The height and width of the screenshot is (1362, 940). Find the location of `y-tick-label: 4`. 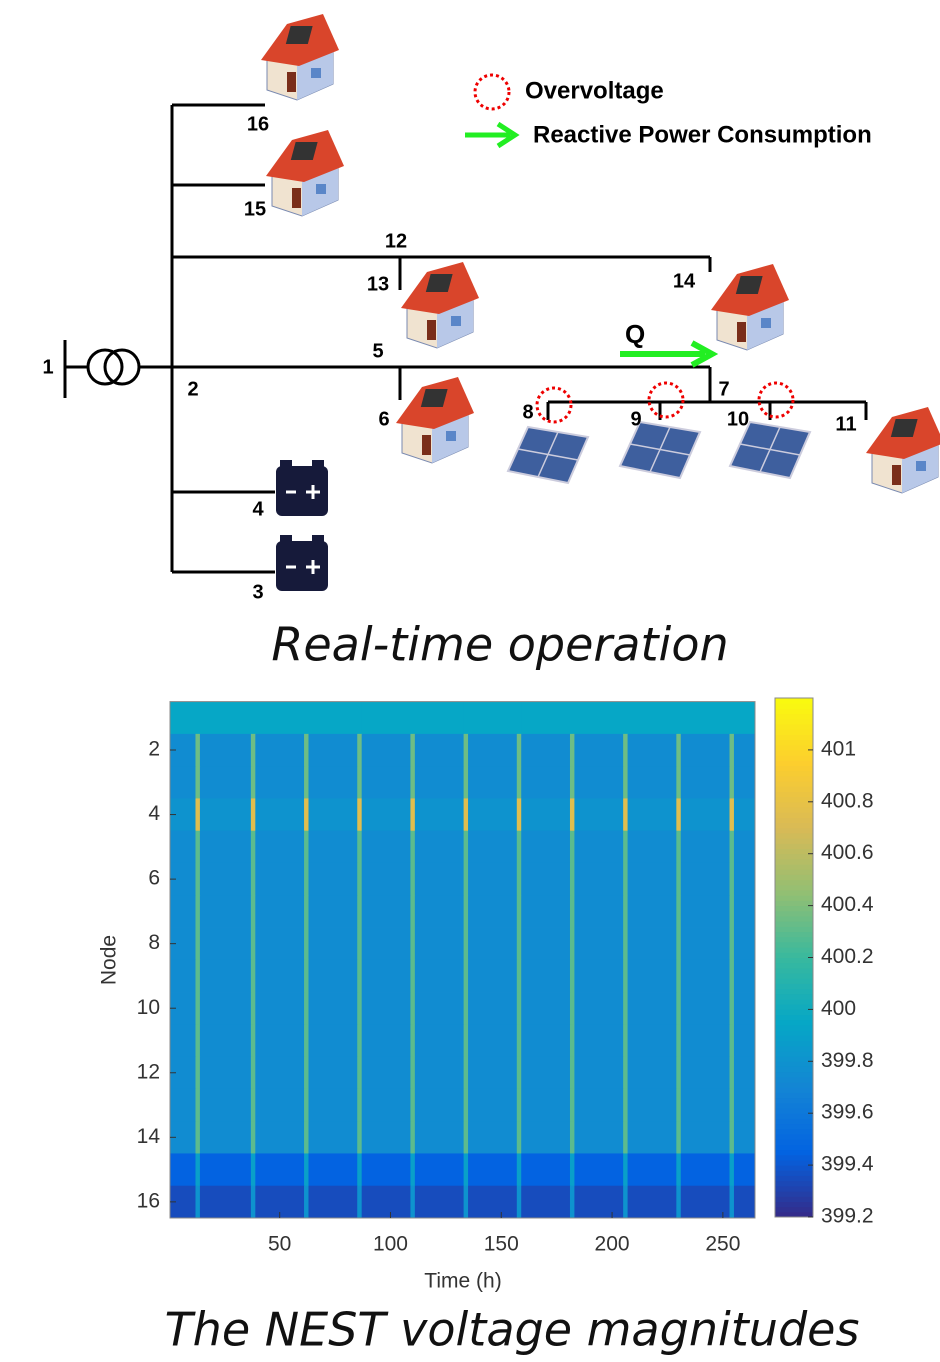

y-tick-label: 4 is located at coordinates (154, 813).